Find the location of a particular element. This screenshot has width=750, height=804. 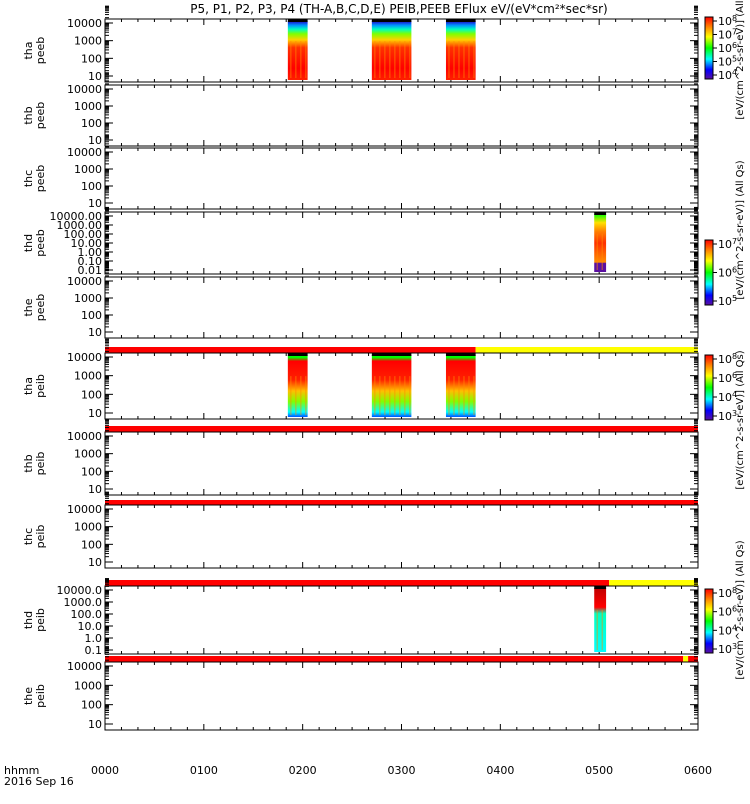

x-tick-label: 0200 is located at coordinates (303, 770).